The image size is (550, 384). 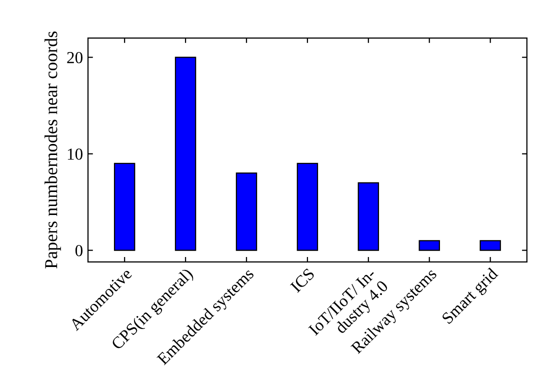 What do you see at coordinates (75, 58) in the screenshot?
I see `y-tick-label: 20` at bounding box center [75, 58].